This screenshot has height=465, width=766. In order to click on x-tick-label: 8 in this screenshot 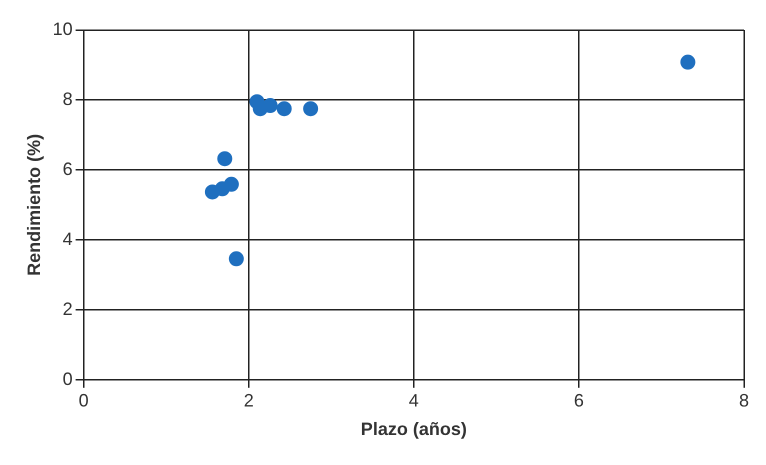, I will do `click(744, 400)`.